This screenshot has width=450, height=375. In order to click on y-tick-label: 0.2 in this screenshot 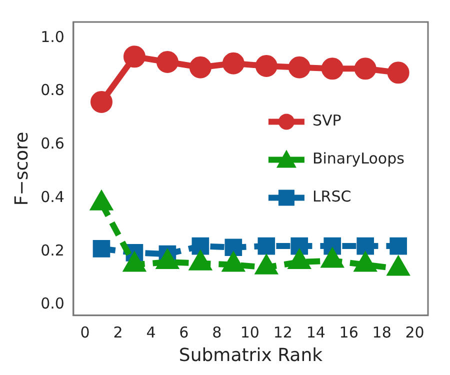, I will do `click(52, 250)`.